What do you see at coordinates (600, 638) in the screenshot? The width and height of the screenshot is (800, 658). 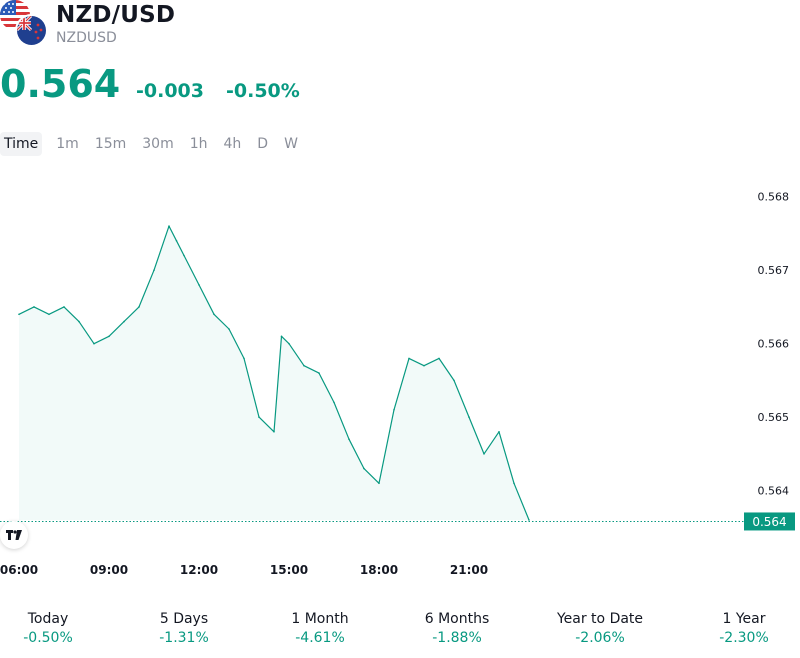 I see `perf-value: -2.06%` at bounding box center [600, 638].